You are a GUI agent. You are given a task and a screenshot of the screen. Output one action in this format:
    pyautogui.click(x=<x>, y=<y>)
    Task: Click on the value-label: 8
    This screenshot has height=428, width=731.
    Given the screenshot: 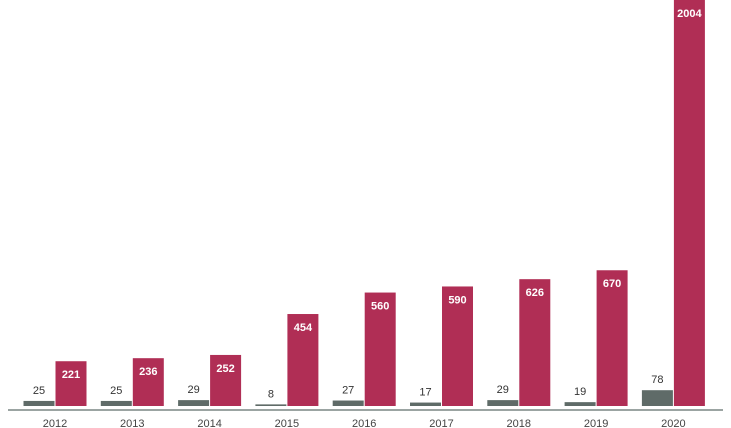 What is the action you would take?
    pyautogui.click(x=271, y=394)
    